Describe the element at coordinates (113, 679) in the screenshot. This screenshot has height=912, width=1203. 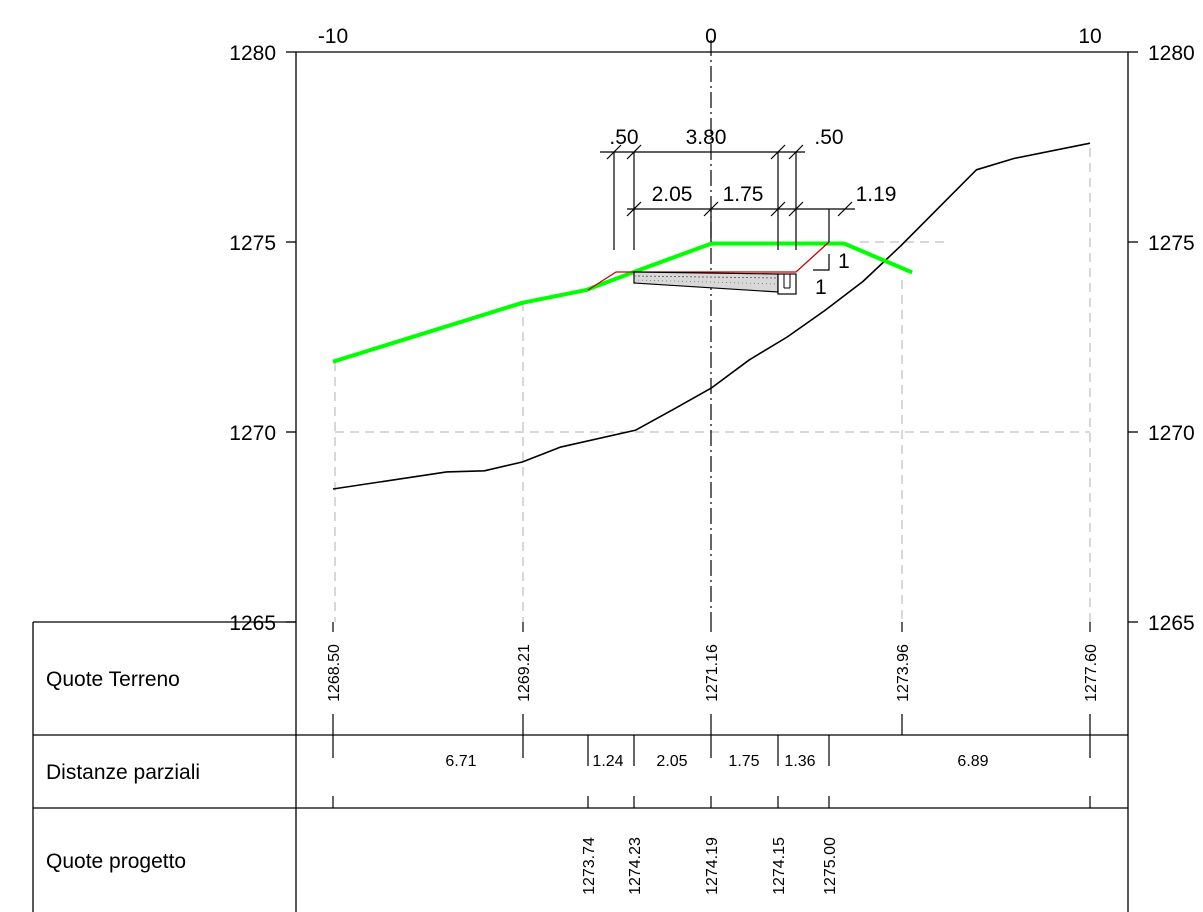
I see `row-label-quote-terreno: Quote Terreno` at that location.